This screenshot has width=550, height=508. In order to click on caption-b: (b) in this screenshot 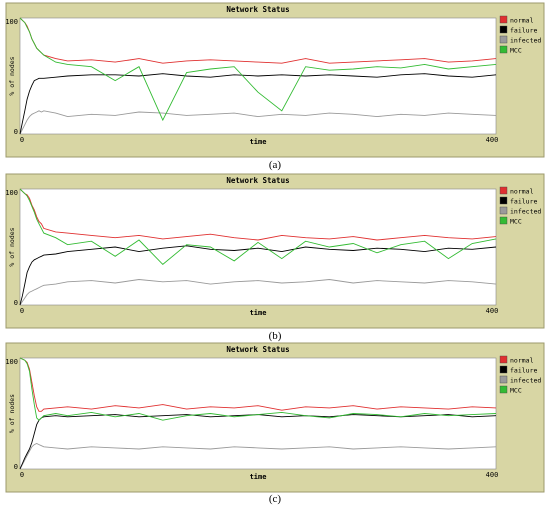, I will do `click(275, 336)`.